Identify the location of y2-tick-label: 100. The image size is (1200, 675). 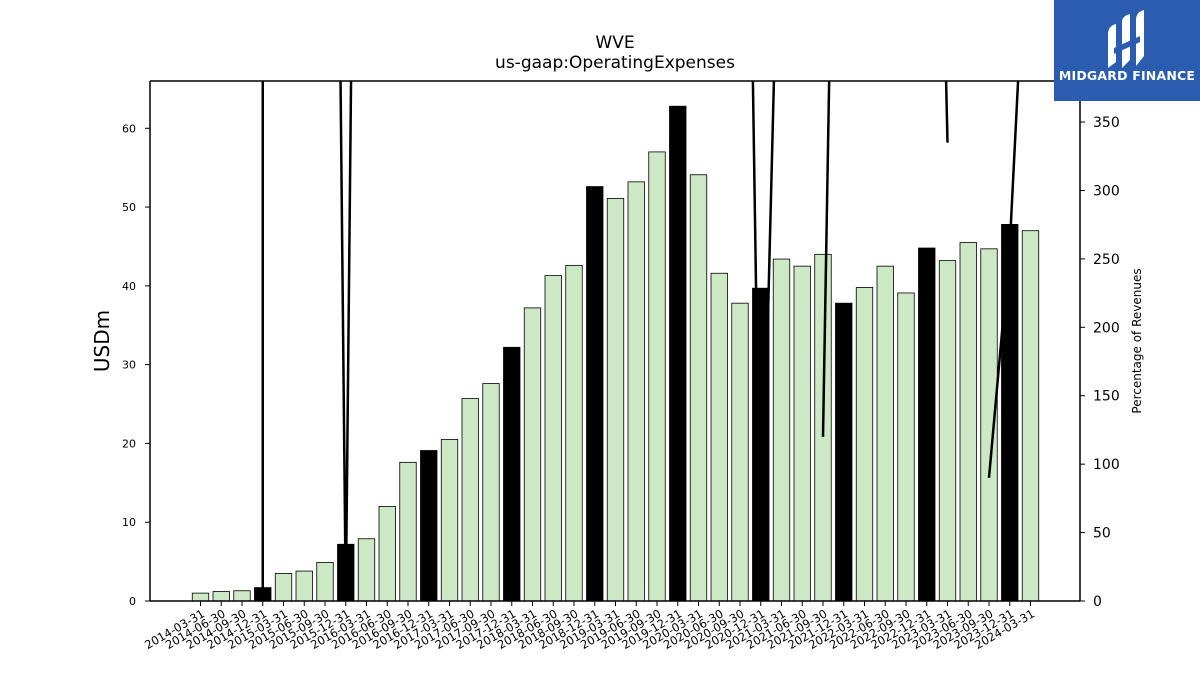
(1106, 465).